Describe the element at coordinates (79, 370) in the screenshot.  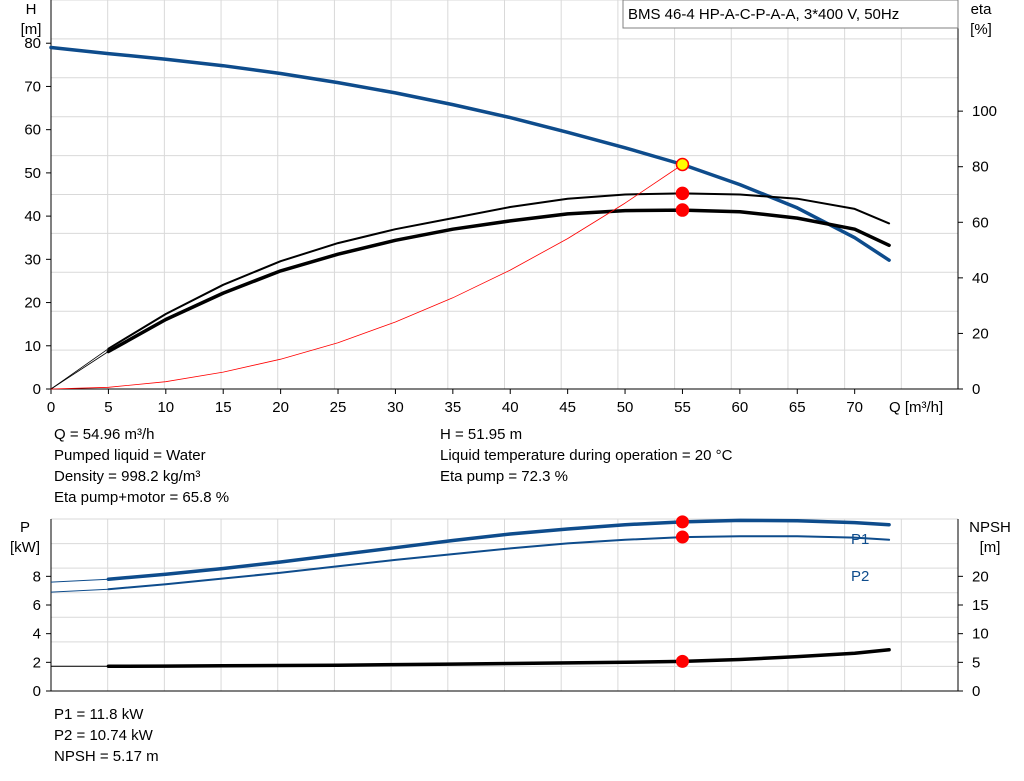
I see `eta-total-lead-line` at that location.